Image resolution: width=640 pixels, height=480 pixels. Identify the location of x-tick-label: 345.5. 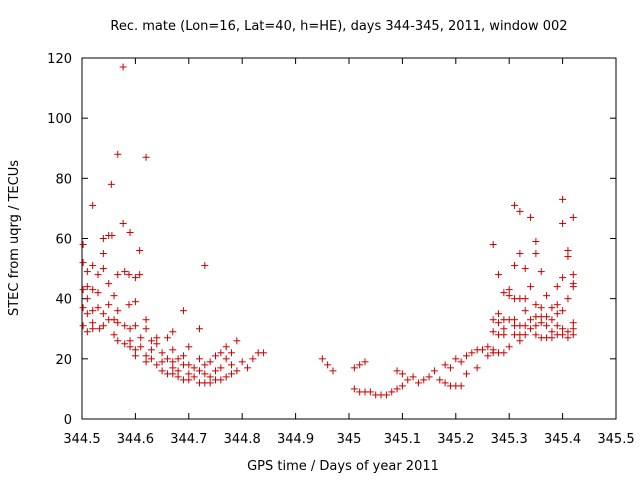
(615, 439).